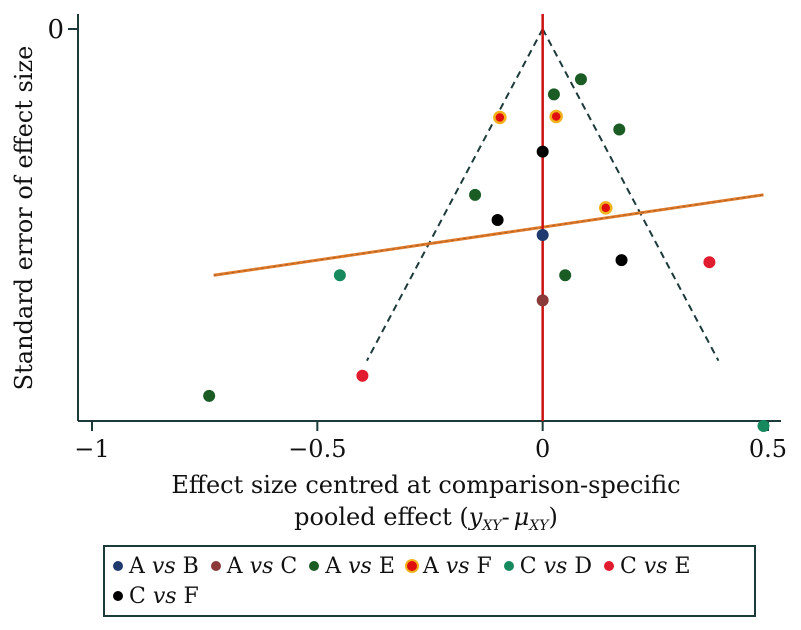 This screenshot has width=801, height=630. I want to click on legend-item-a-vs-b: A vs B, so click(156, 566).